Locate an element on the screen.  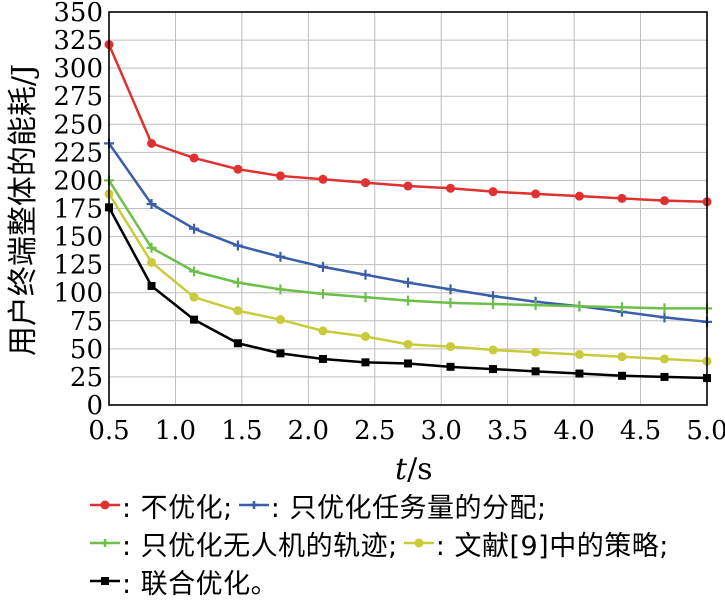
y-tick-label: 75 is located at coordinates (86, 322).